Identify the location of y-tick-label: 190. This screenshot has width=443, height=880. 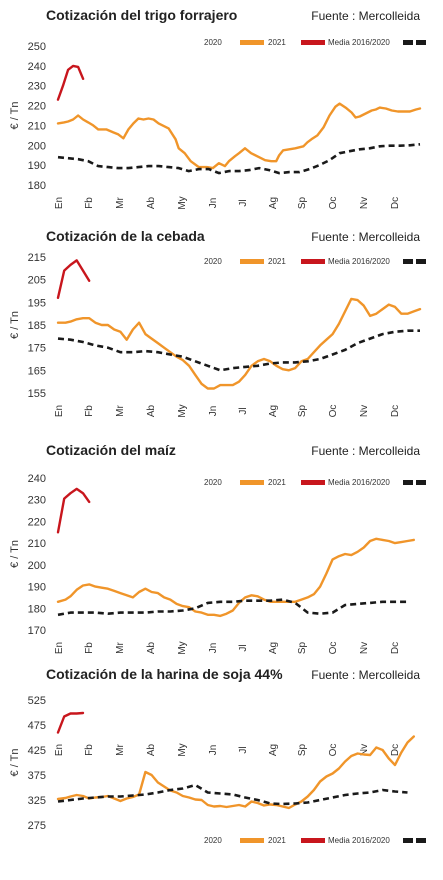
(37, 588).